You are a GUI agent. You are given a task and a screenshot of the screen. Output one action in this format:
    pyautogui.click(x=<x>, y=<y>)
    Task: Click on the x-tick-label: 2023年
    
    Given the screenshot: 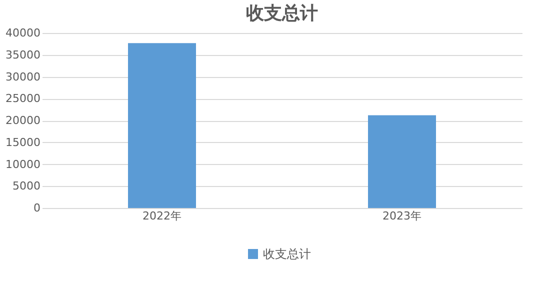 What is the action you would take?
    pyautogui.click(x=402, y=216)
    